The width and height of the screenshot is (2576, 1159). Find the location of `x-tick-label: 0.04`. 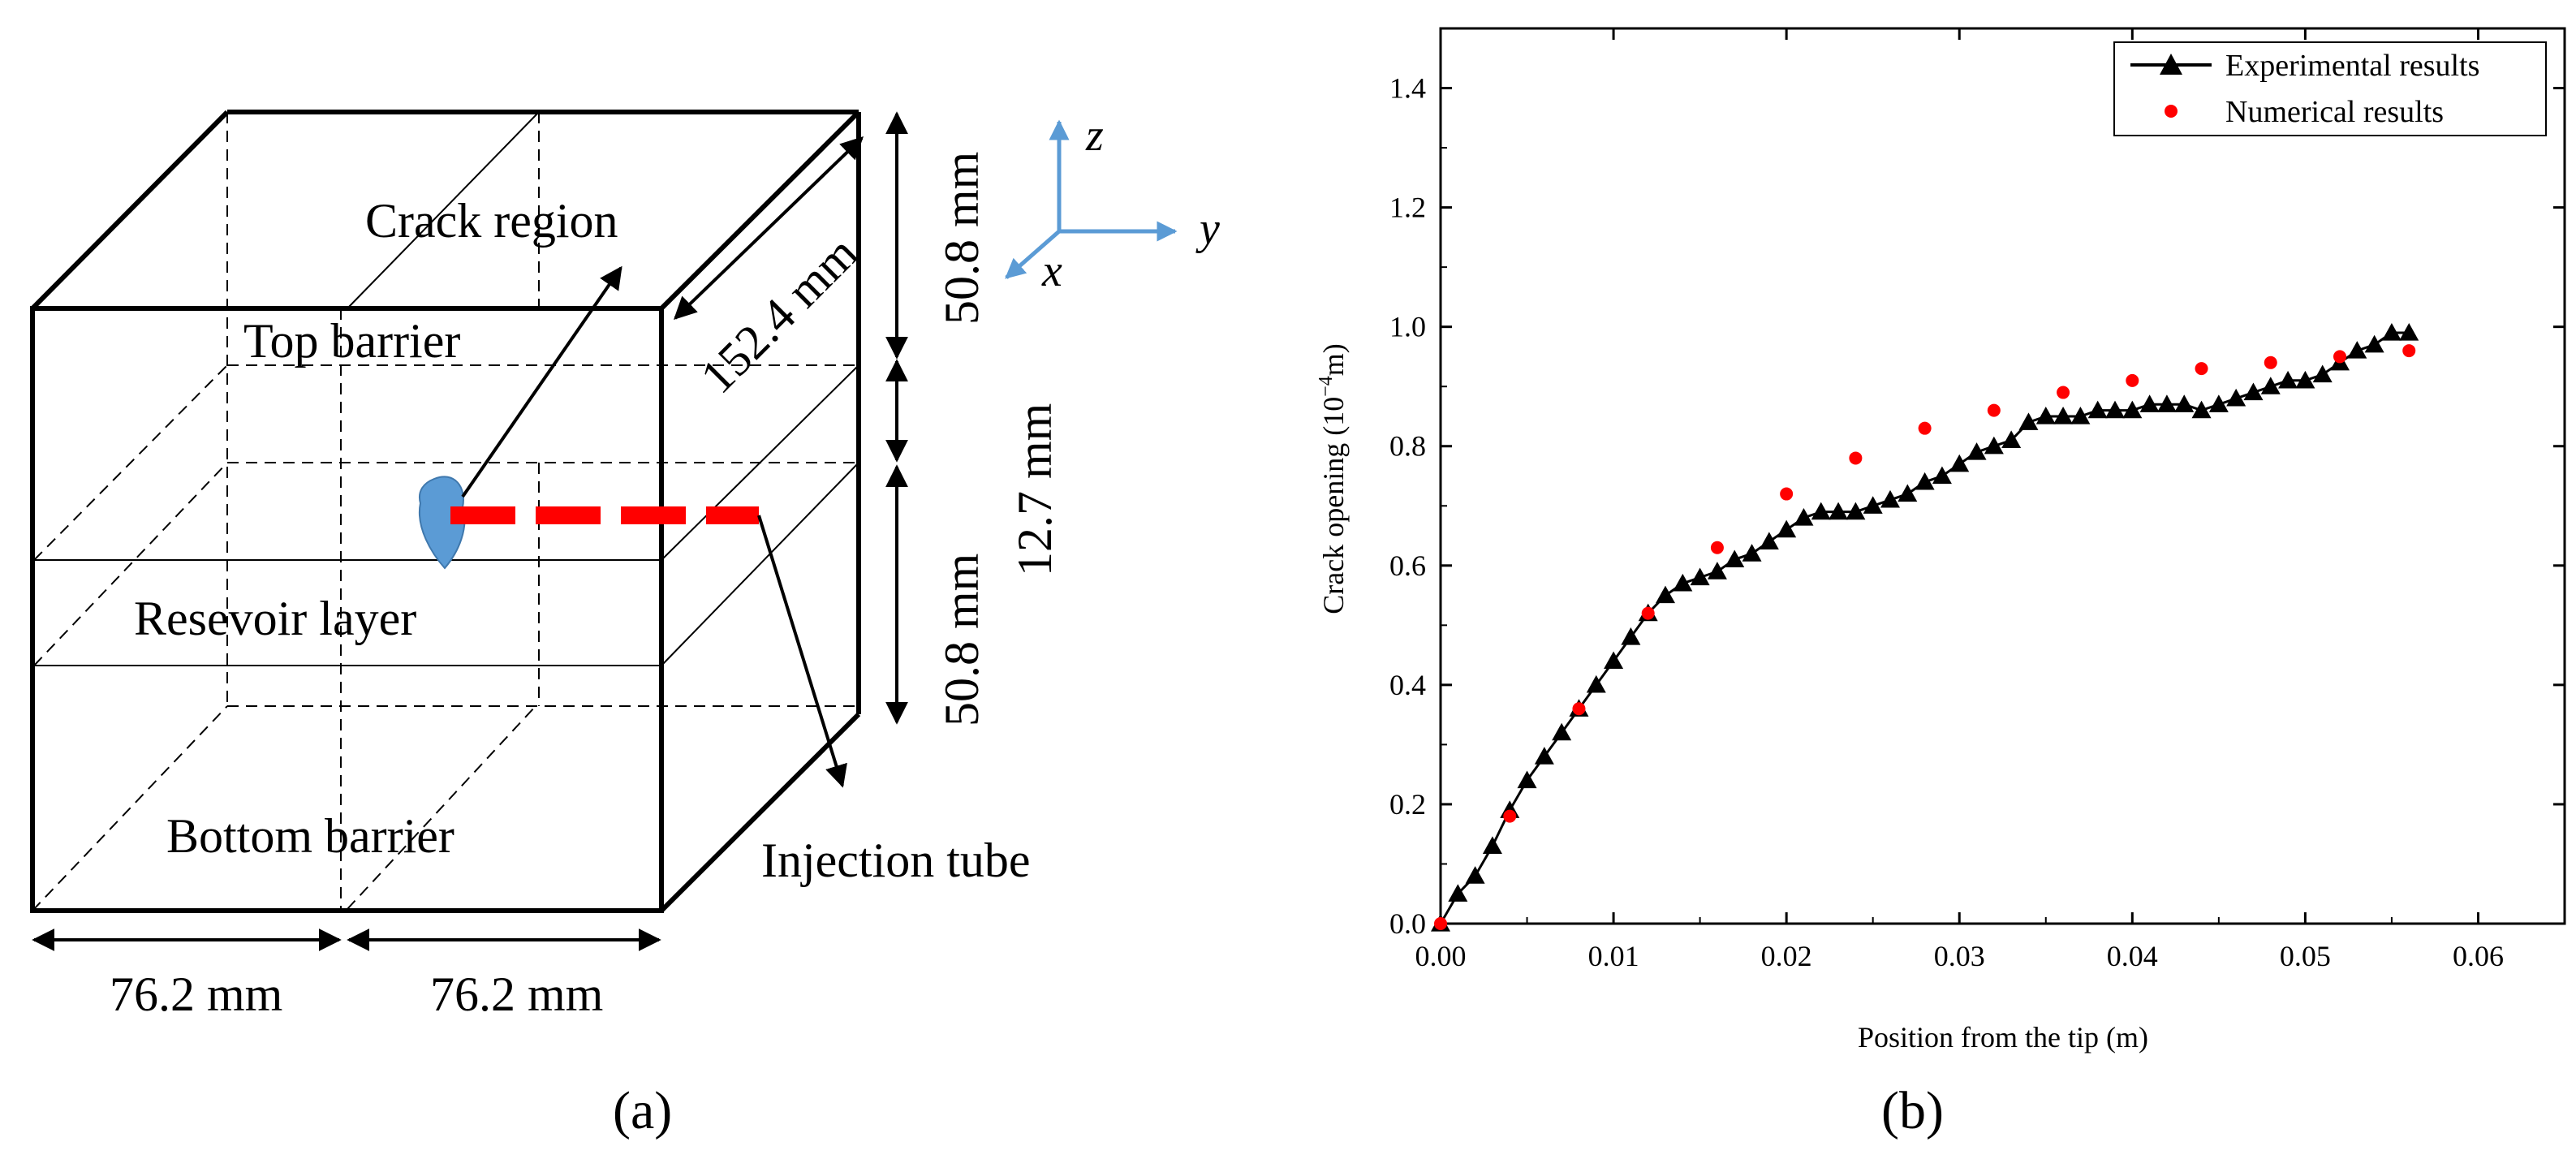

x-tick-label: 0.04 is located at coordinates (2133, 956).